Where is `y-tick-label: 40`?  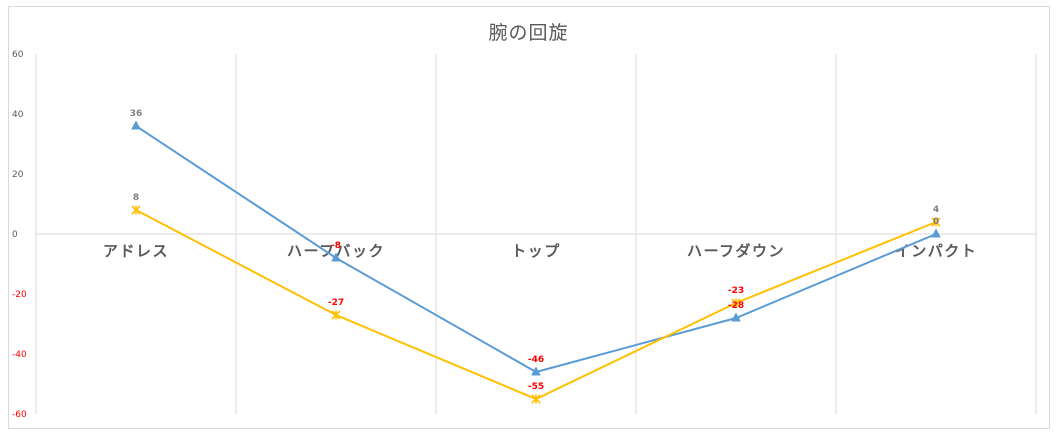
y-tick-label: 40 is located at coordinates (18, 115).